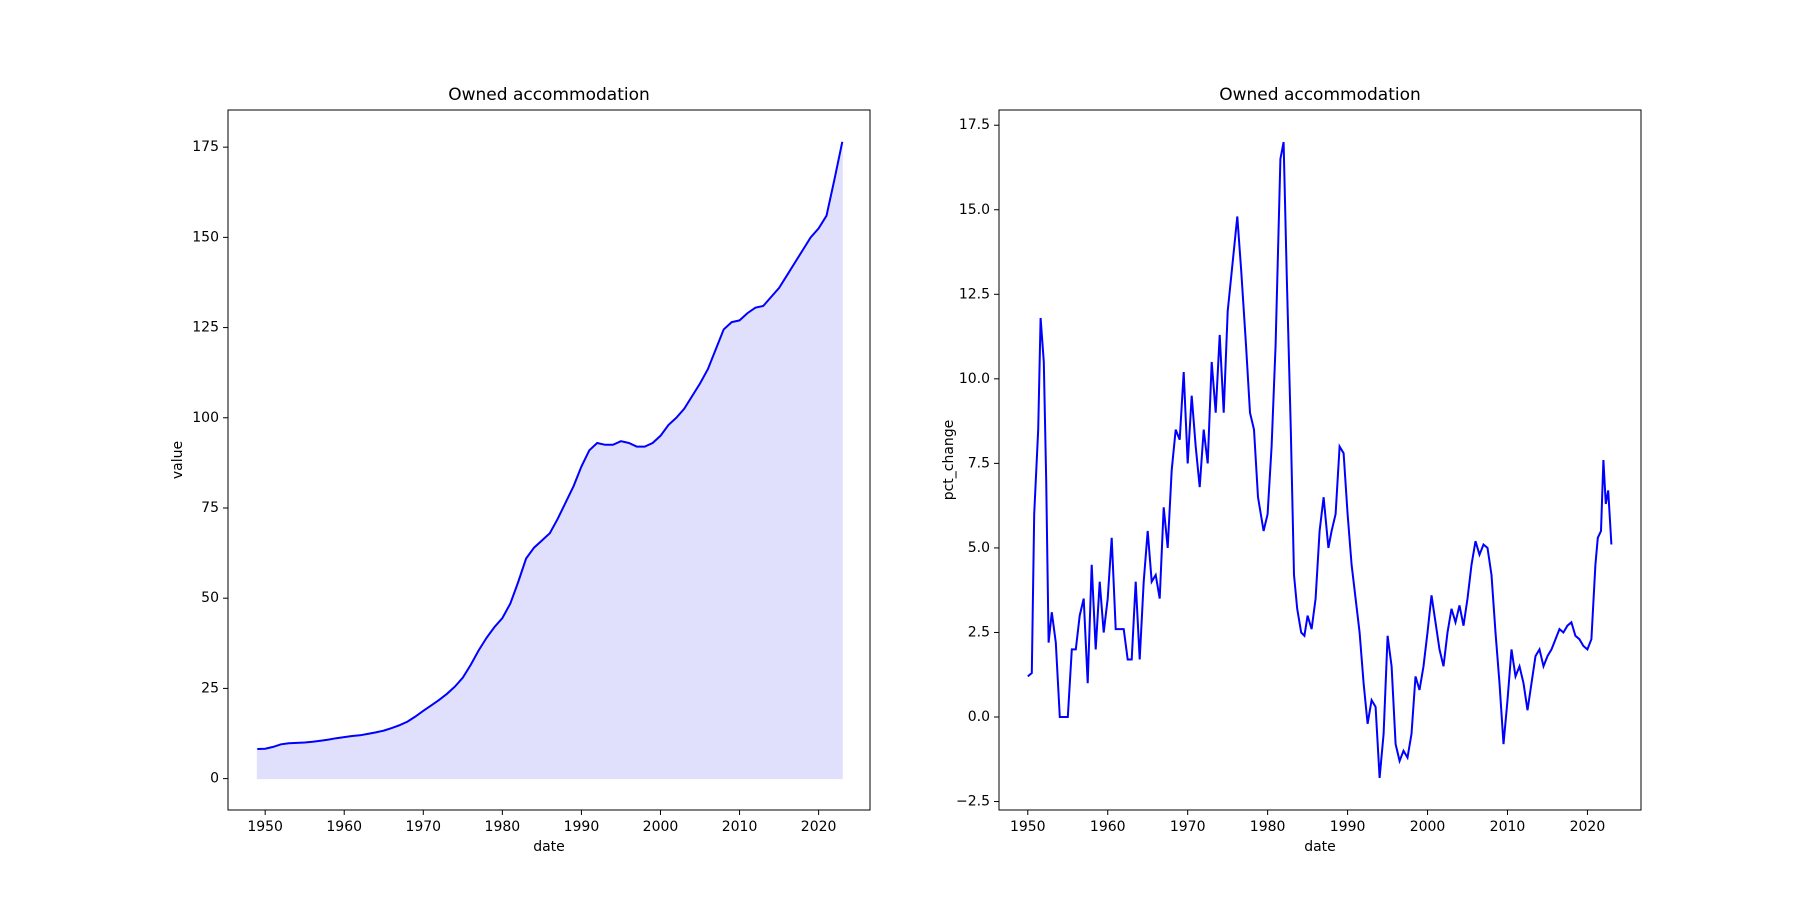  Describe the element at coordinates (178, 460) in the screenshot. I see `y-axis-label: value` at that location.